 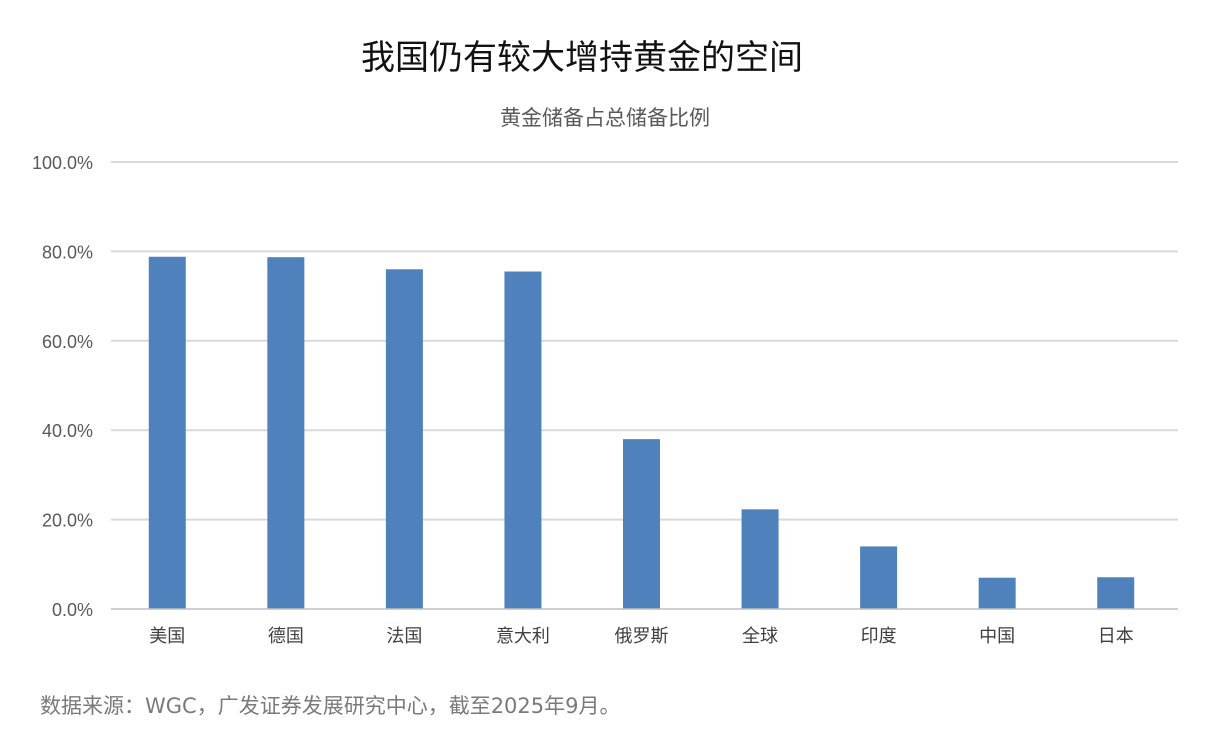 I want to click on y-tick-label: 0.0%, so click(x=72, y=610).